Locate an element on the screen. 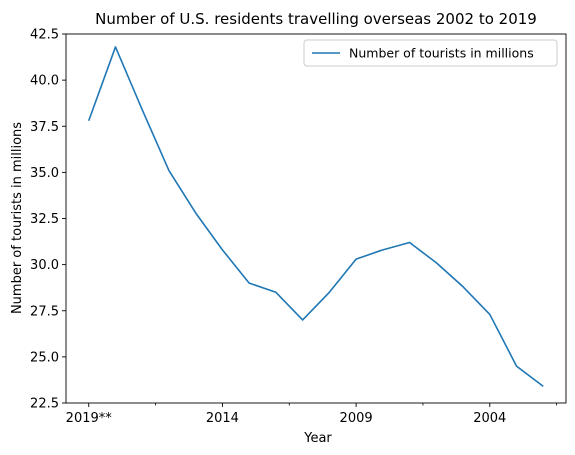 Image resolution: width=575 pixels, height=455 pixels. y-tick-label: 37.5 is located at coordinates (44, 127).